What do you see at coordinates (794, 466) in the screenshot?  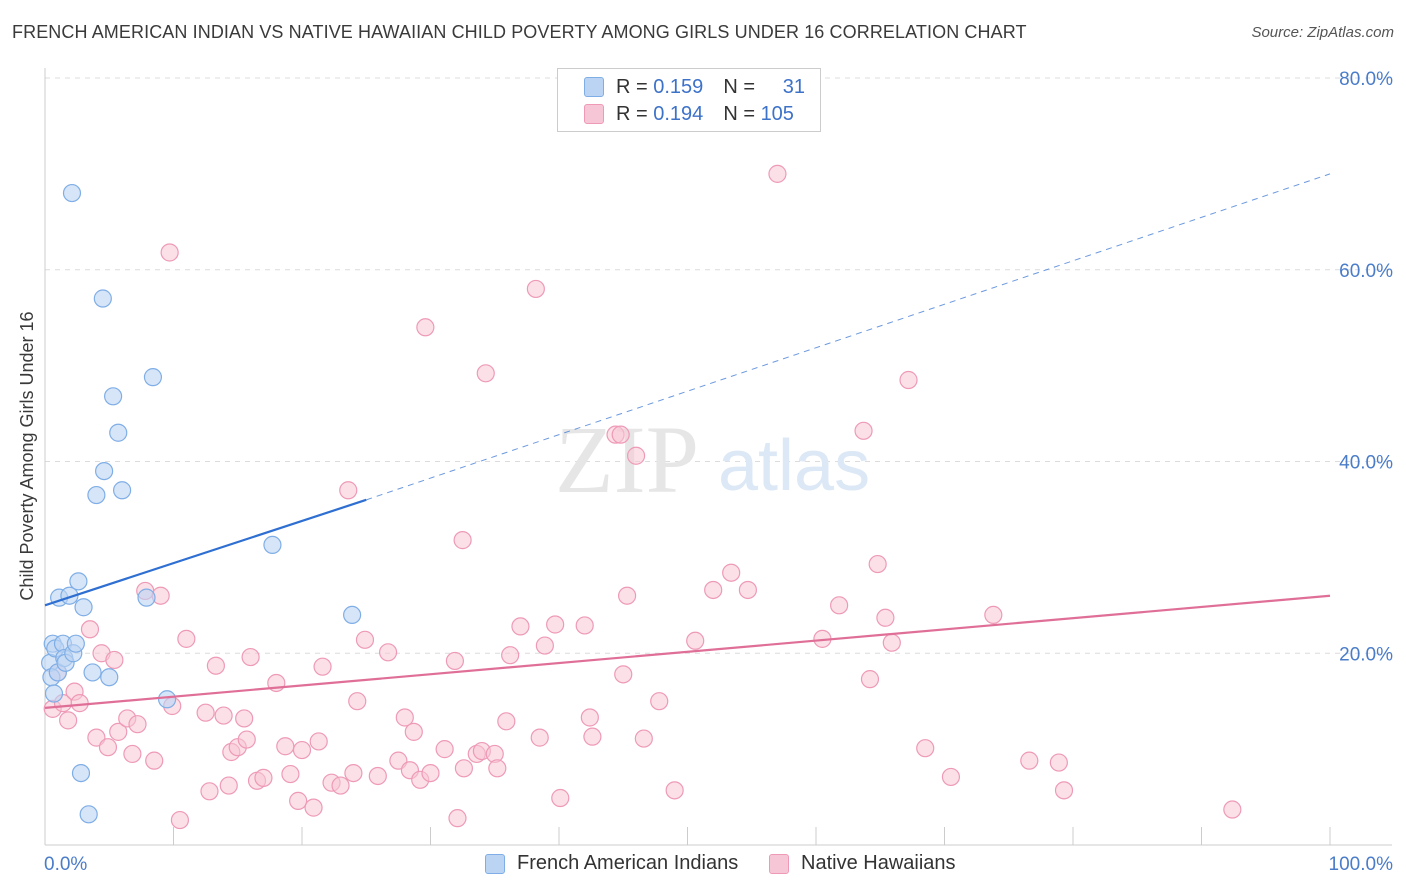 I see `watermark-atlas: atlas` at bounding box center [794, 466].